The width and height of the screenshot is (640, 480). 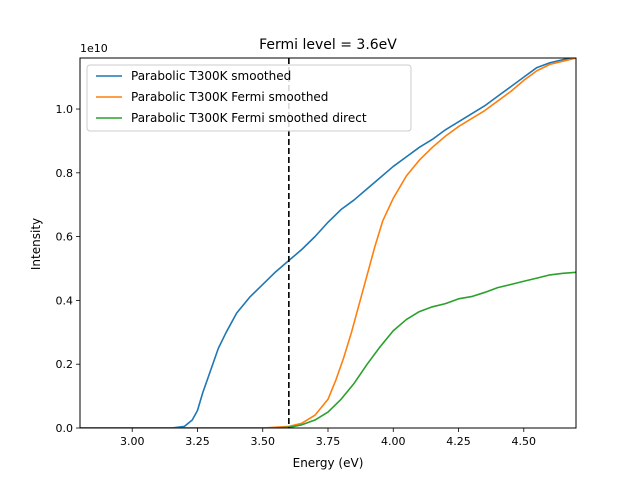 I want to click on y-tick-label: 0.8, so click(x=65, y=173).